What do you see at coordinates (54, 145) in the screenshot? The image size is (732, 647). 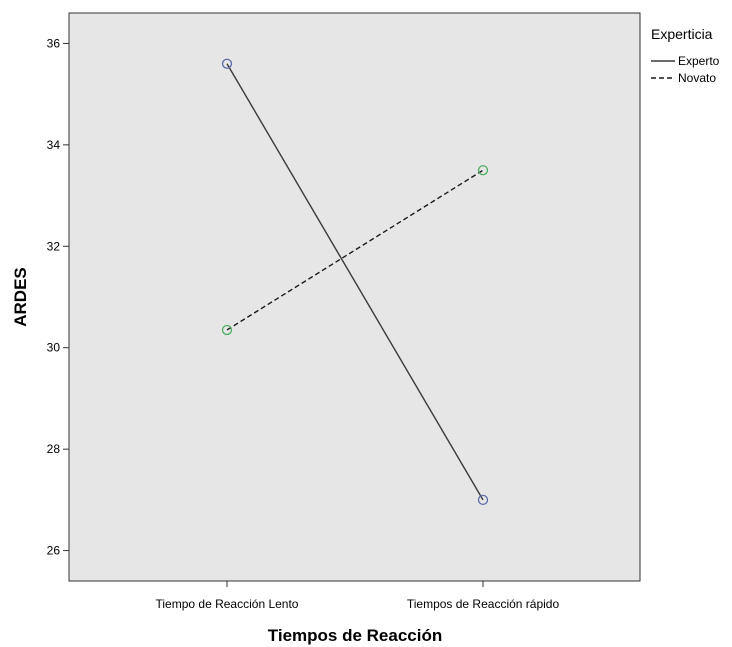 I see `y-tick-label: 34` at bounding box center [54, 145].